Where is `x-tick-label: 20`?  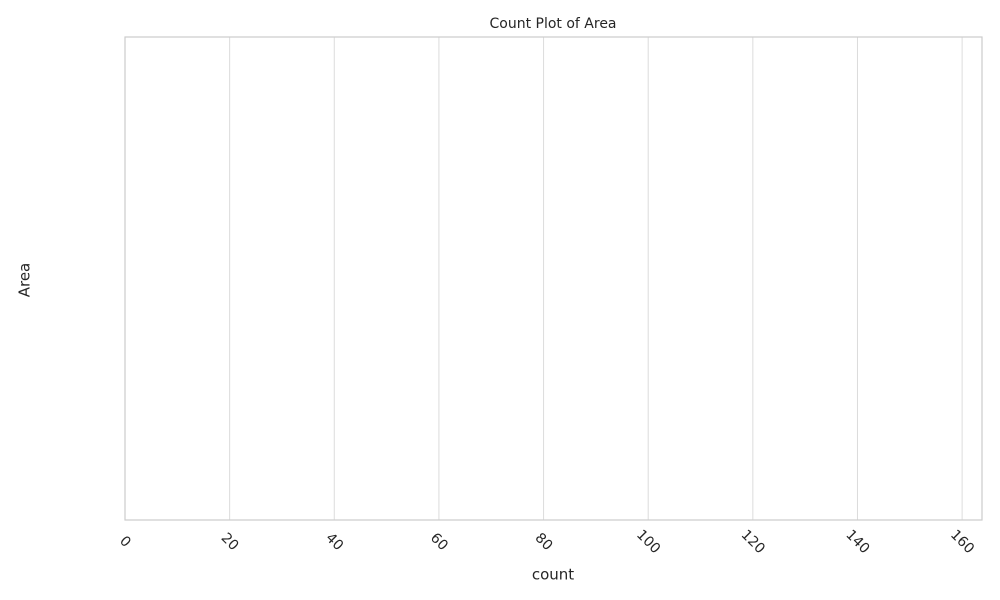
x-tick-label: 20 is located at coordinates (230, 542).